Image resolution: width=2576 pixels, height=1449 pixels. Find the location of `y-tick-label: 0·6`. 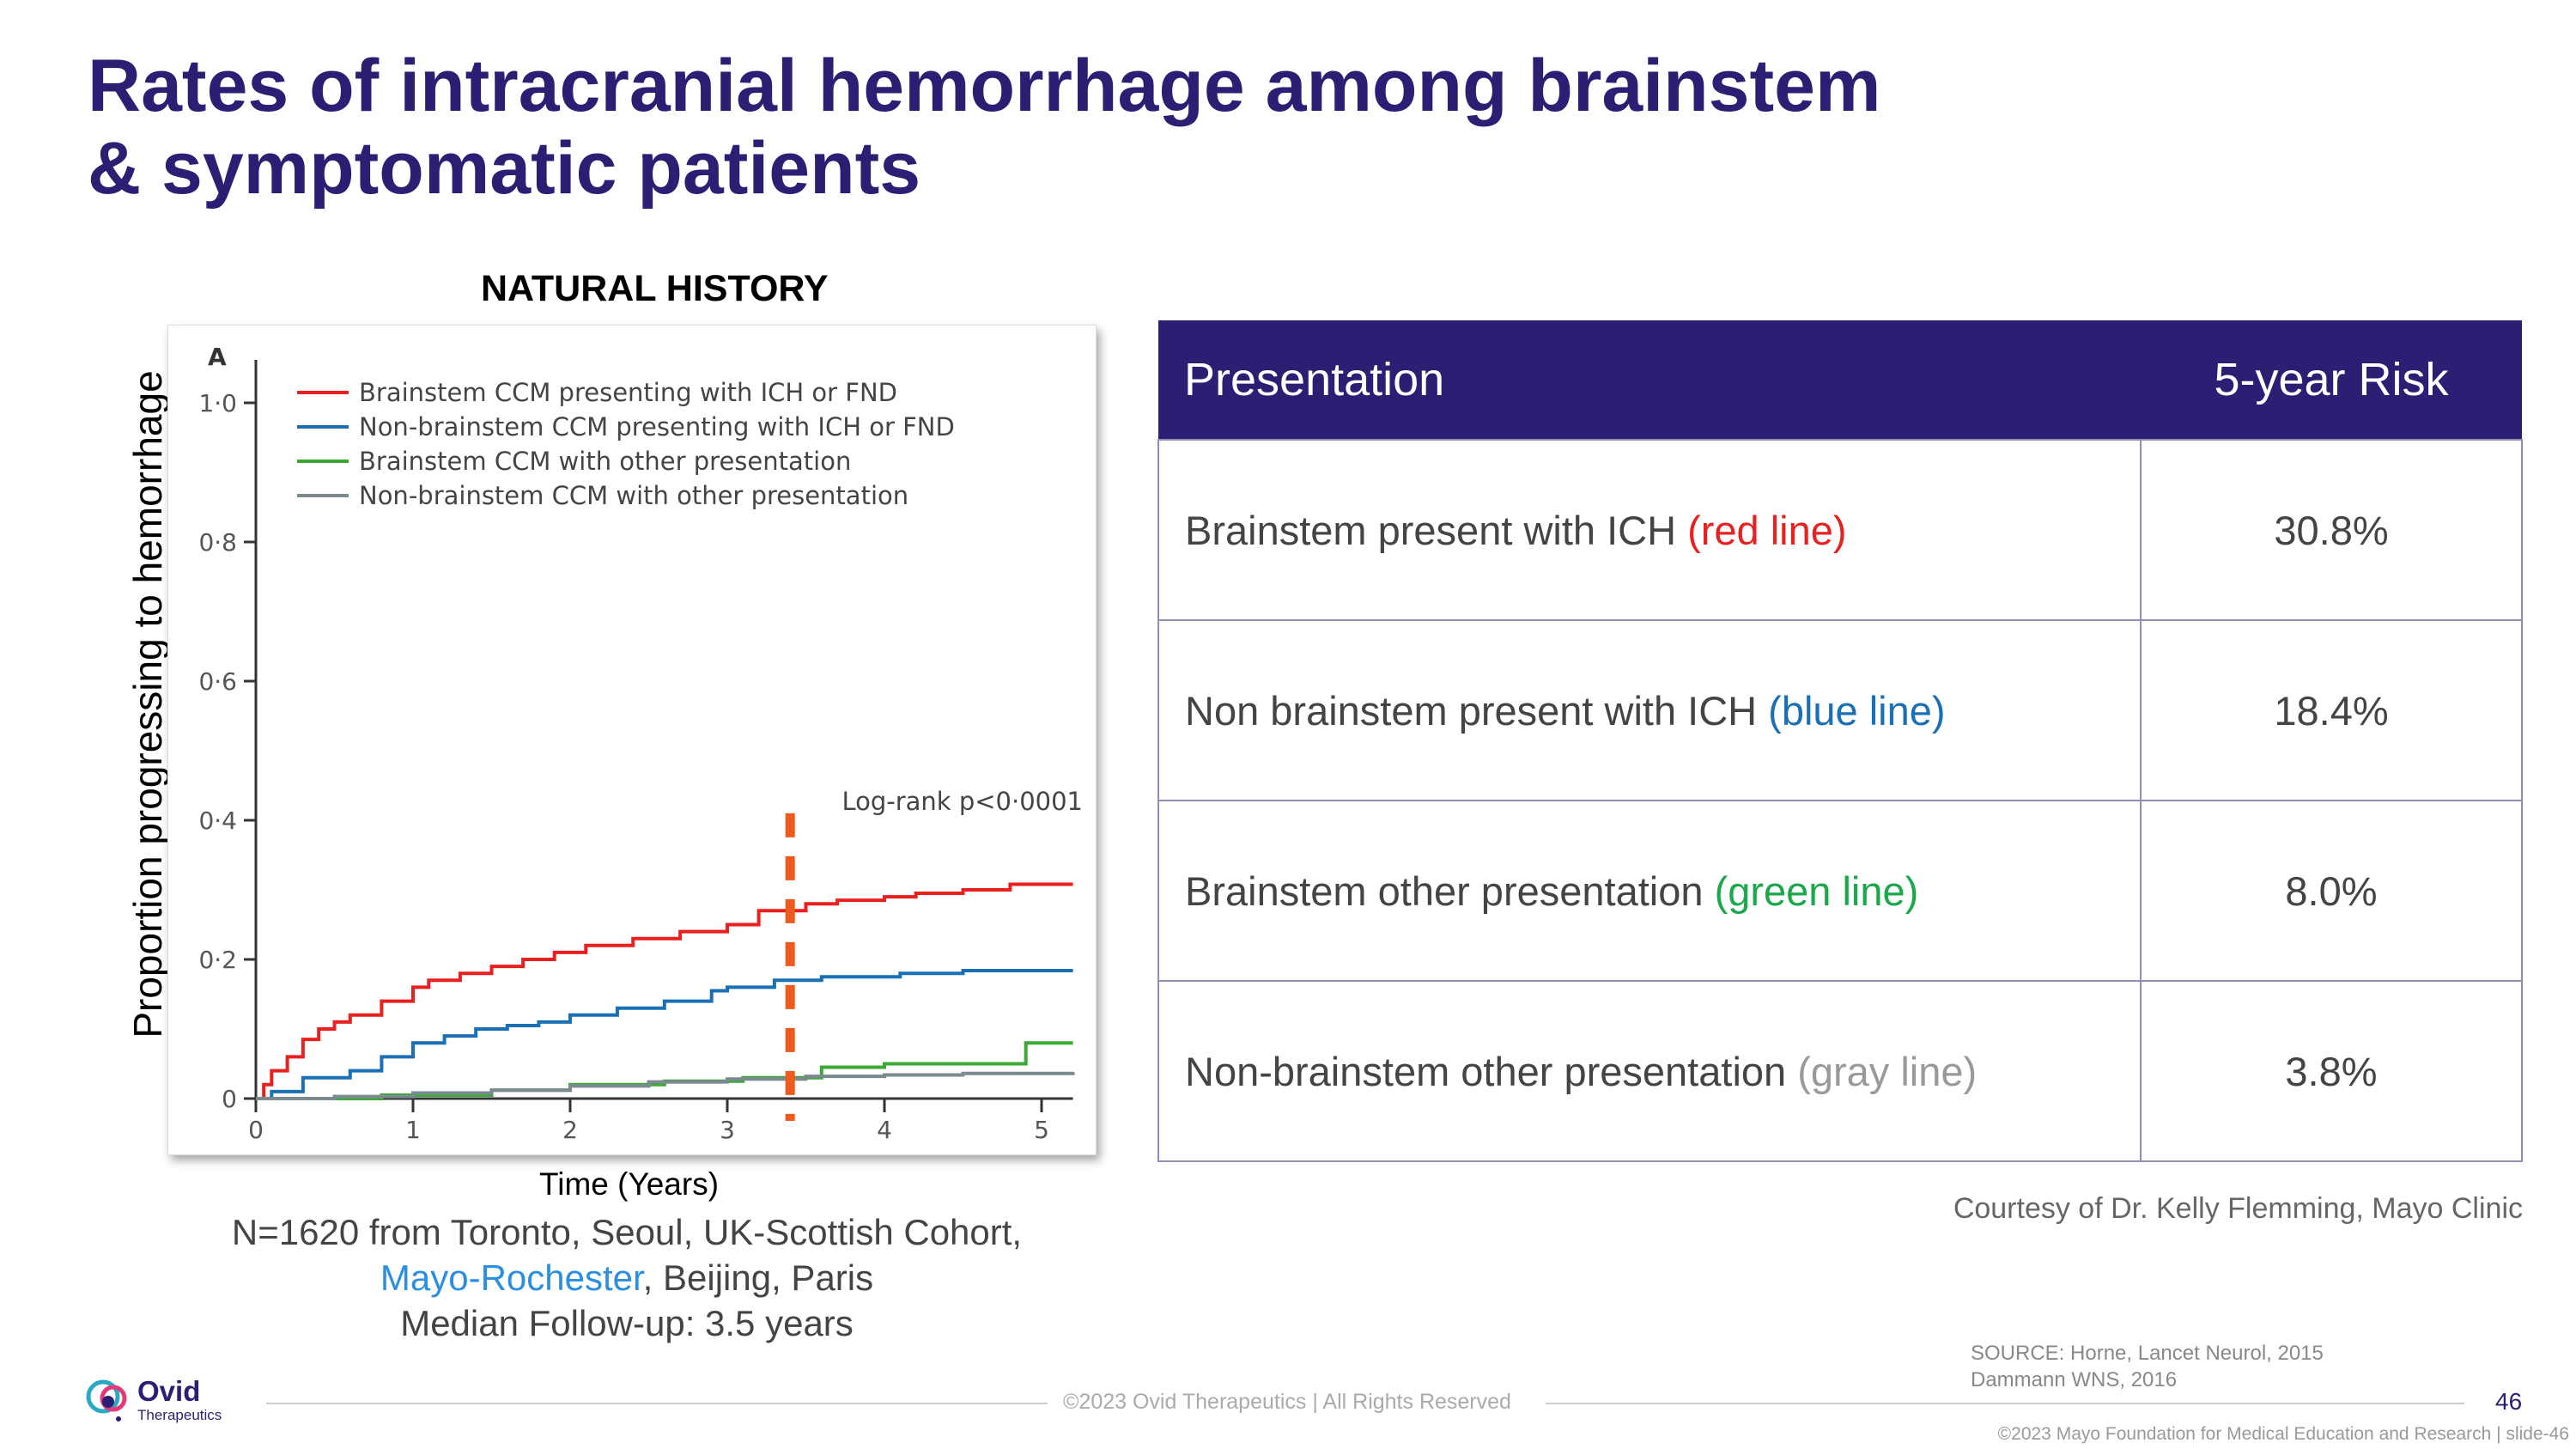

y-tick-label: 0·6 is located at coordinates (218, 681).